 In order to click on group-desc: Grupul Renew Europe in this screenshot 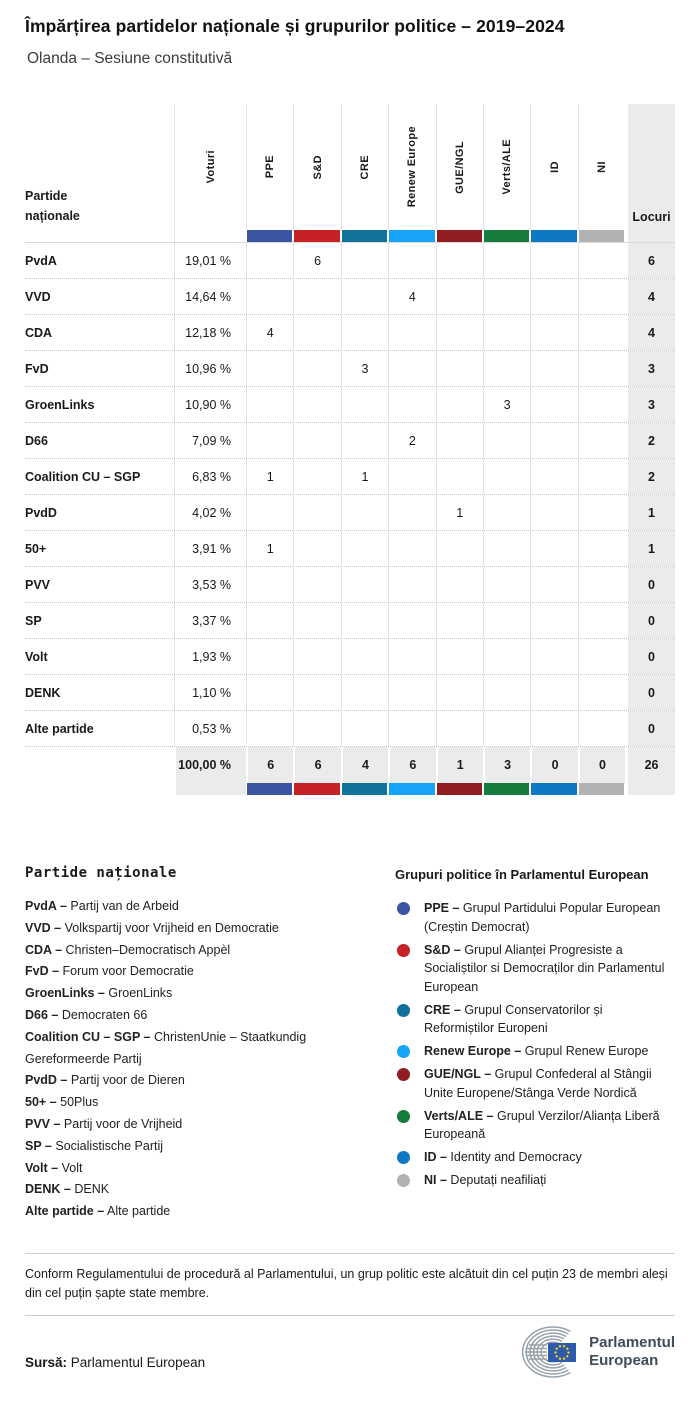, I will do `click(586, 1051)`.